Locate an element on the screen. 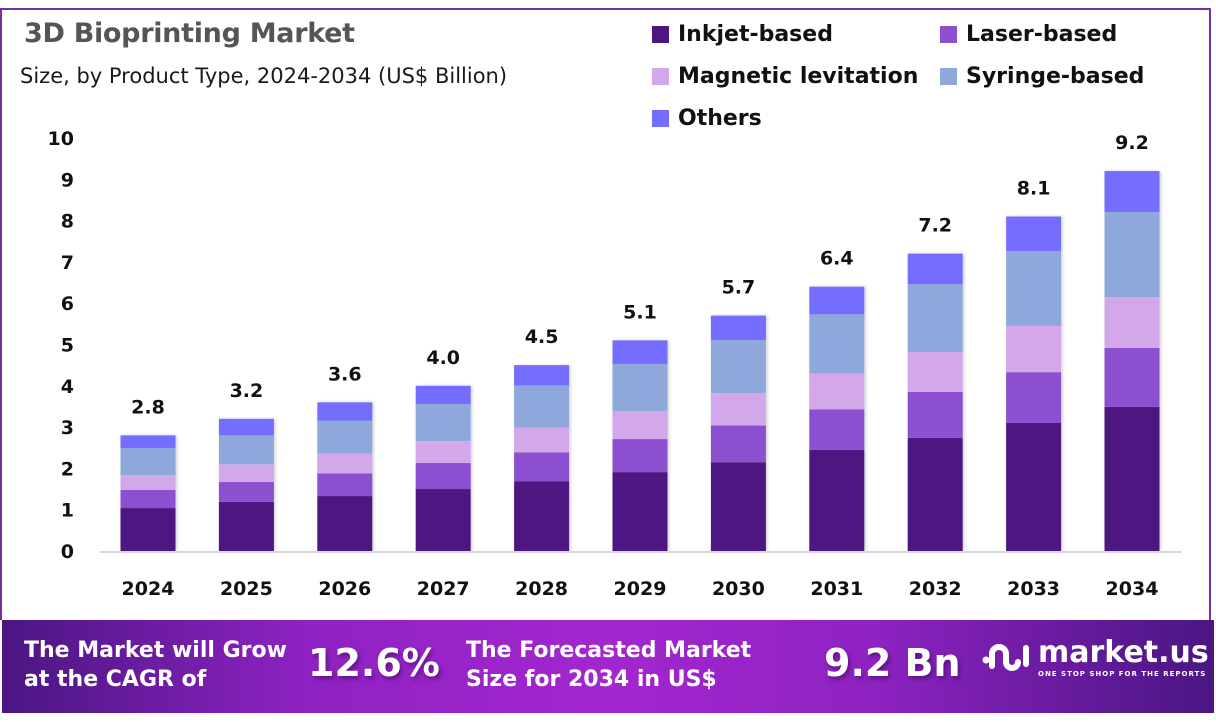 This screenshot has width=1216, height=722. bar-stack-2030 is located at coordinates (738, 433).